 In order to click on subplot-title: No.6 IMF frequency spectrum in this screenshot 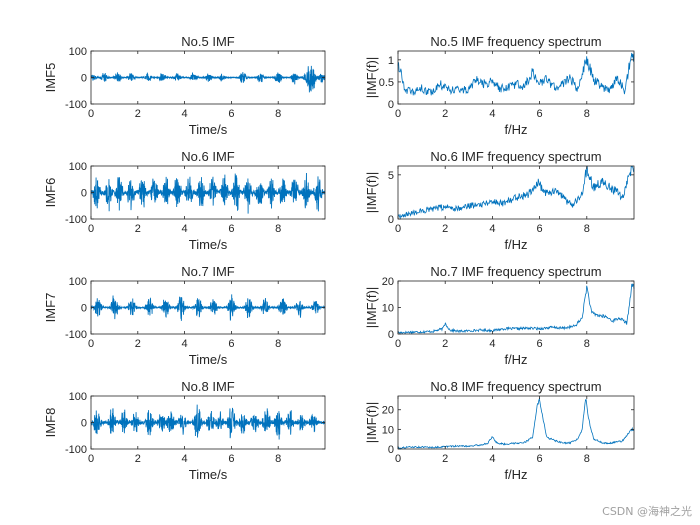, I will do `click(515, 156)`.